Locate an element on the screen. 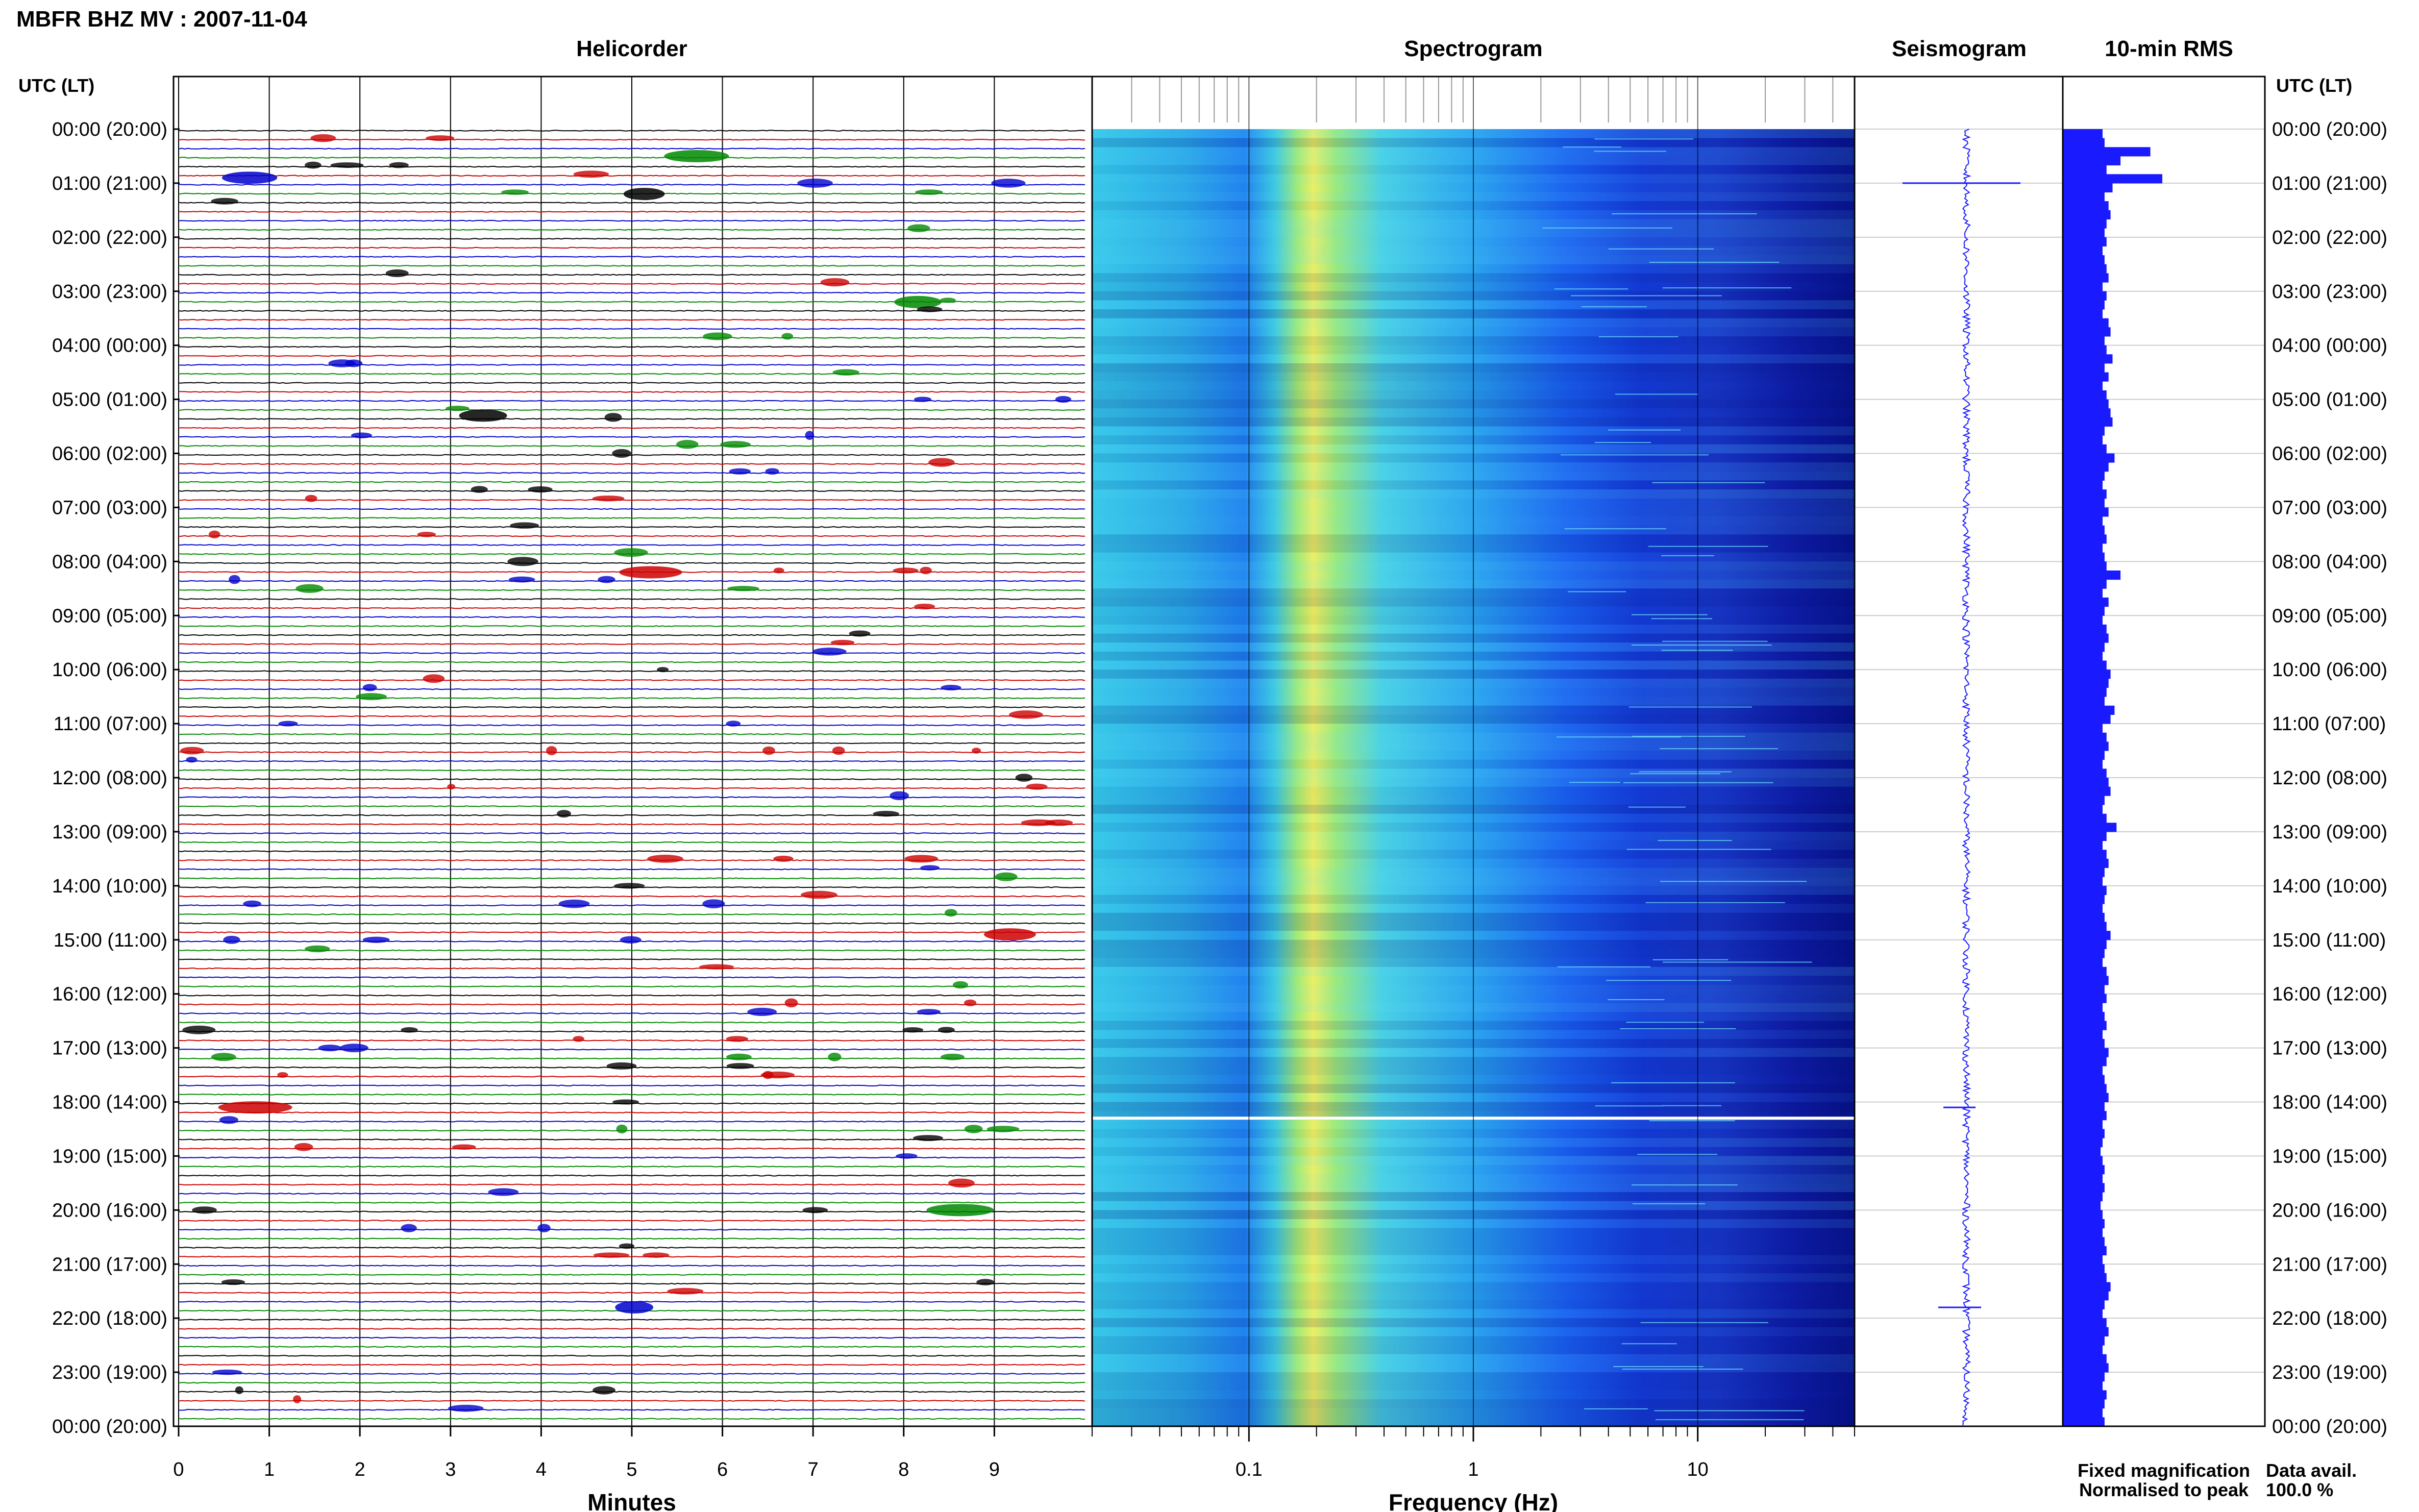 This screenshot has height=1512, width=2419. helicorder-x-label: Minutes is located at coordinates (631, 1500).